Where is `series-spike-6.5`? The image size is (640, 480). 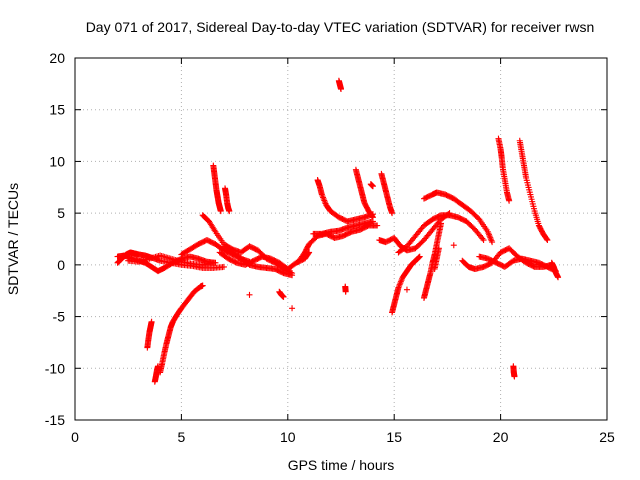 series-spike-6.5 is located at coordinates (217, 188).